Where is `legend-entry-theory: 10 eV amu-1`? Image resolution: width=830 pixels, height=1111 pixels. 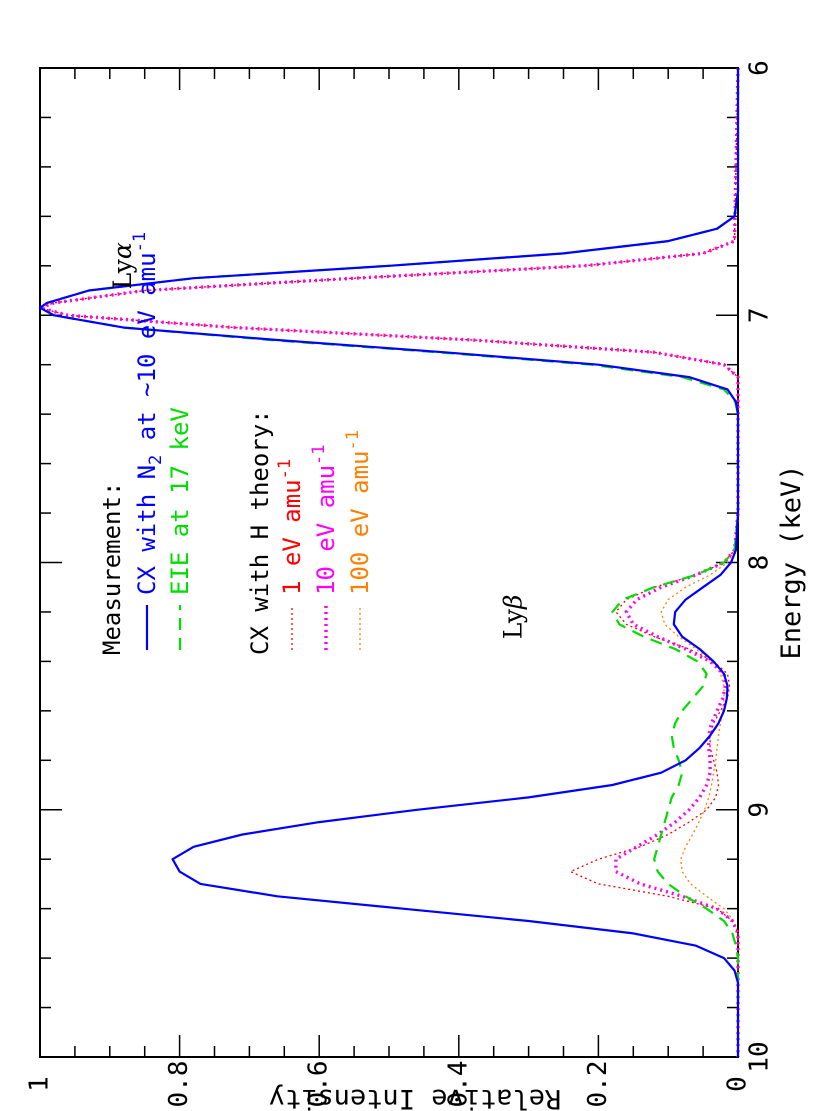
legend-entry-theory: 10 eV amu-1 is located at coordinates (324, 519).